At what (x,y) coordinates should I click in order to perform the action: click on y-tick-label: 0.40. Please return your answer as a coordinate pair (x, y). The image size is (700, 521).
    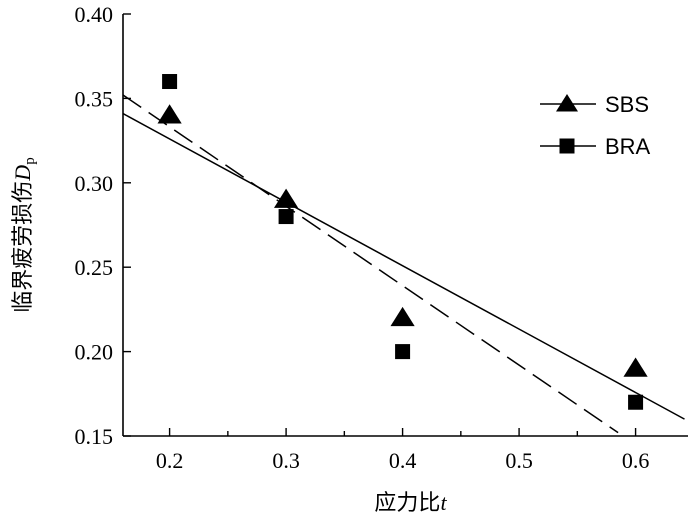
    Looking at the image, I should click on (94, 14).